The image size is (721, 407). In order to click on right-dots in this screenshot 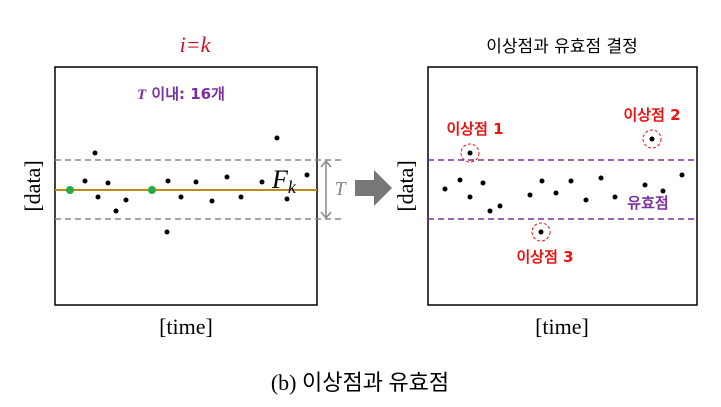, I will do `click(563, 185)`.